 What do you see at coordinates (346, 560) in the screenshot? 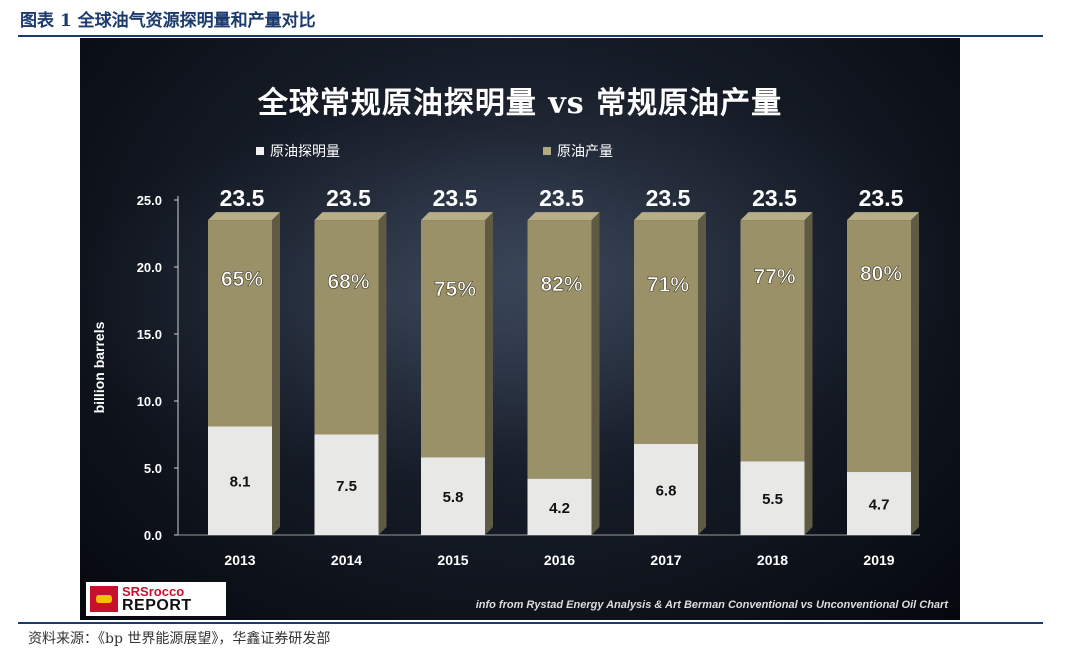
I see `x-tick-label: 2014` at bounding box center [346, 560].